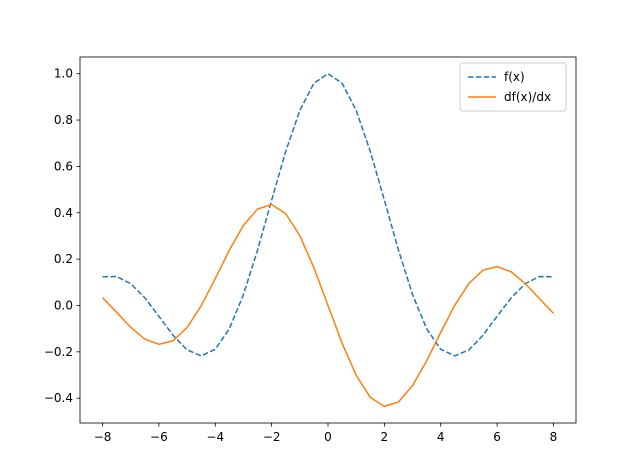 Image resolution: width=640 pixels, height=476 pixels. I want to click on x-tick-label: 0, so click(328, 437).